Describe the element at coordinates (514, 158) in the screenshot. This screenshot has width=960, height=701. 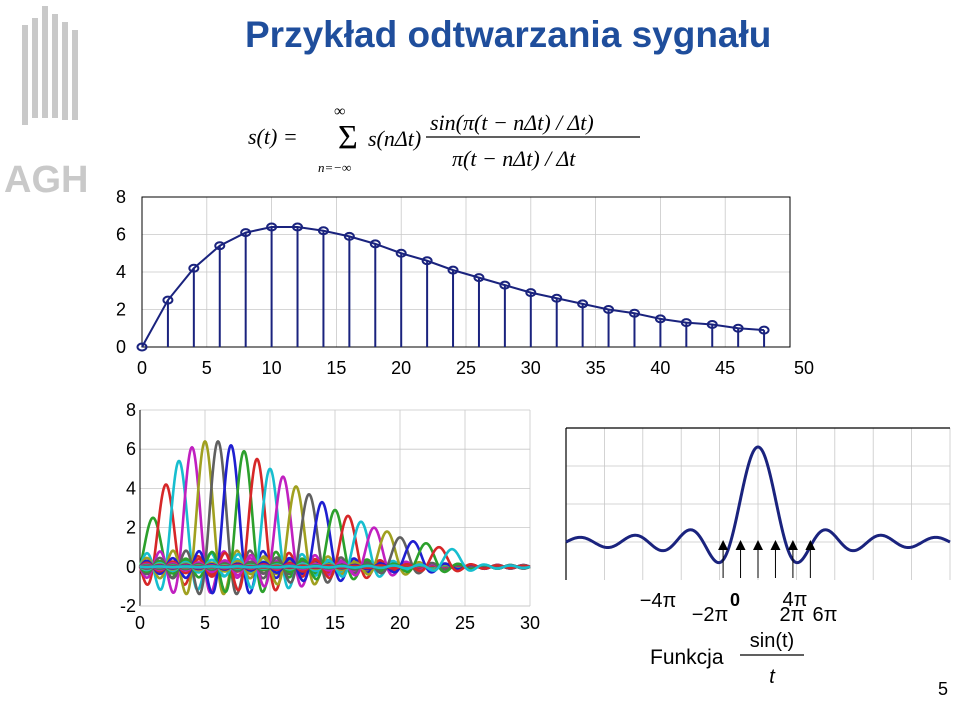
I see `formula-denominator: π(t − nΔt) / Δt` at that location.